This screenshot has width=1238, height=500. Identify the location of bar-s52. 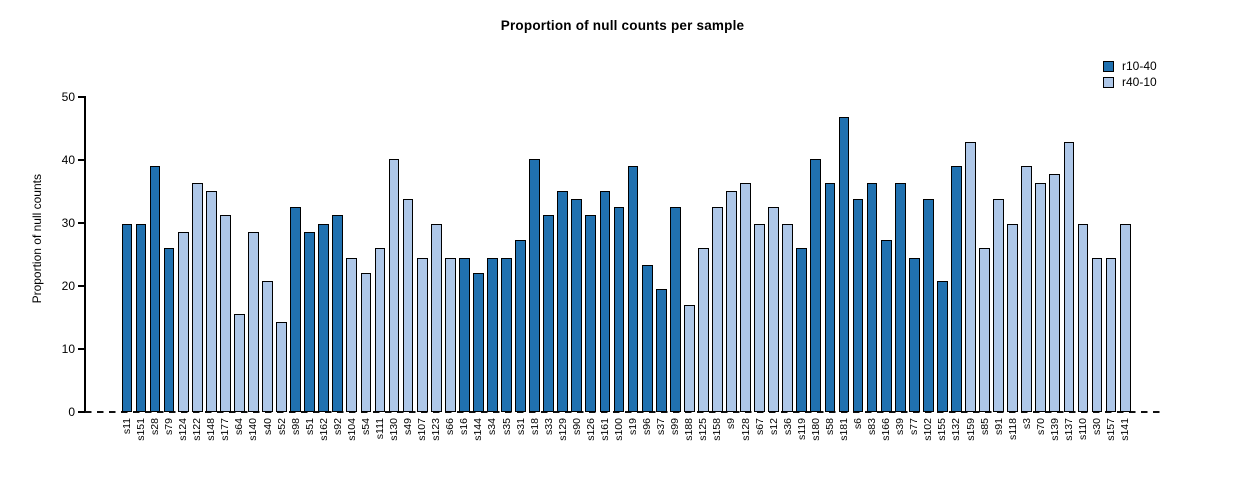
(281, 366).